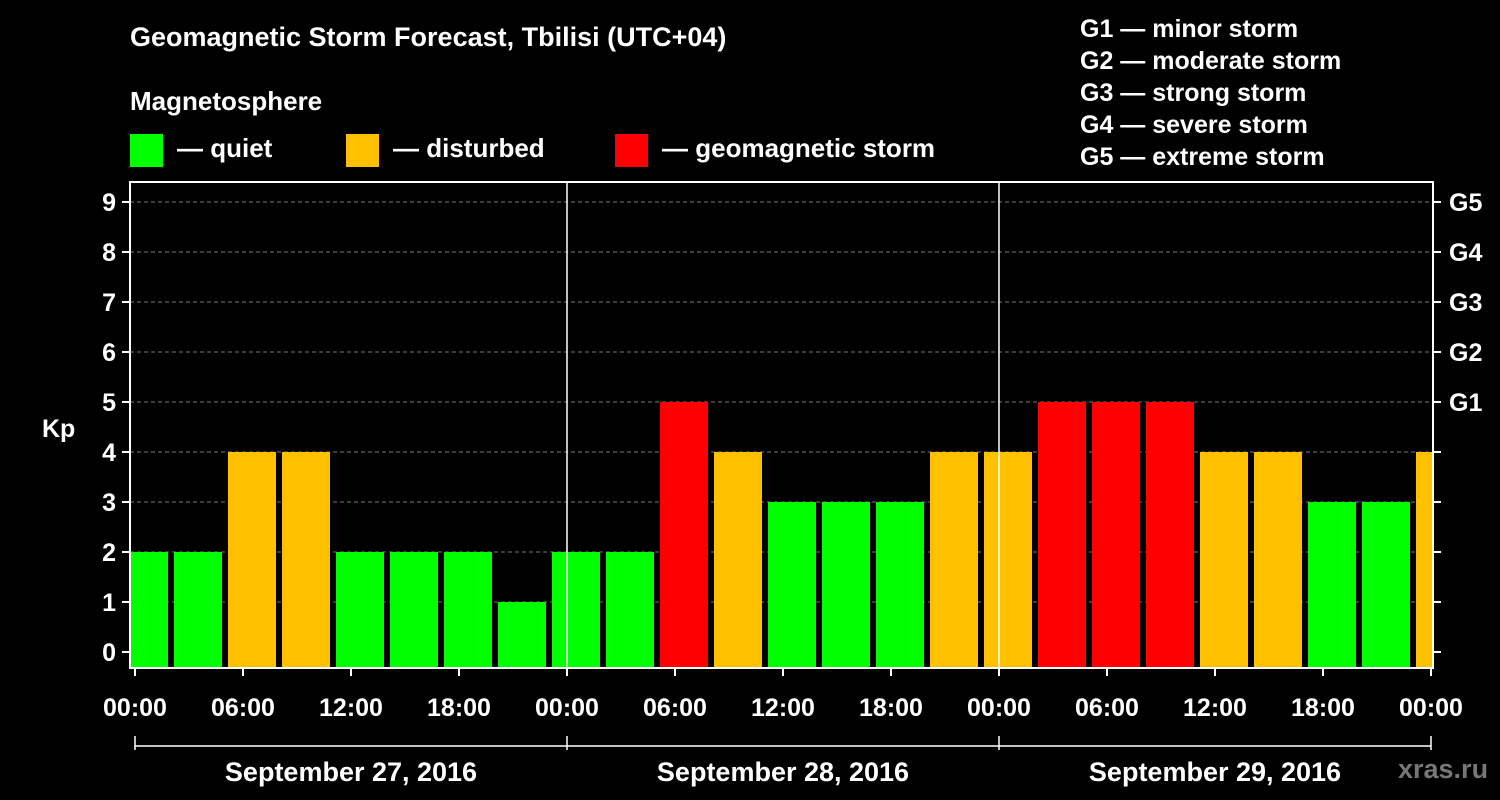 The image size is (1500, 800). I want to click on y-tick-label: 7, so click(109, 303).